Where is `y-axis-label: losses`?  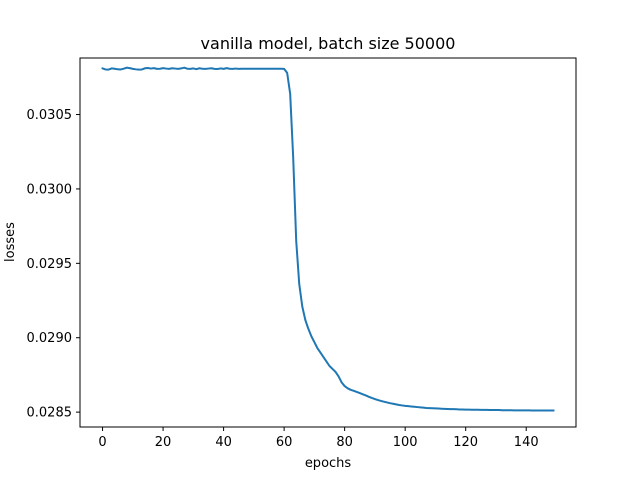
y-axis-label: losses is located at coordinates (10, 242).